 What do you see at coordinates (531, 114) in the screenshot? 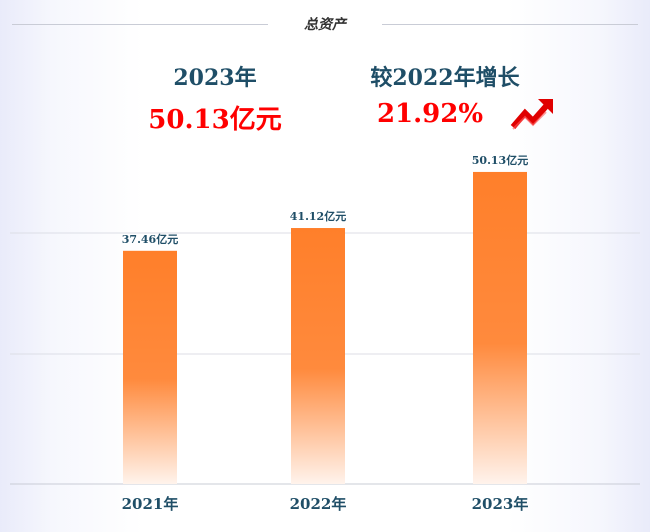
I see `trend-up-arrow-icon` at bounding box center [531, 114].